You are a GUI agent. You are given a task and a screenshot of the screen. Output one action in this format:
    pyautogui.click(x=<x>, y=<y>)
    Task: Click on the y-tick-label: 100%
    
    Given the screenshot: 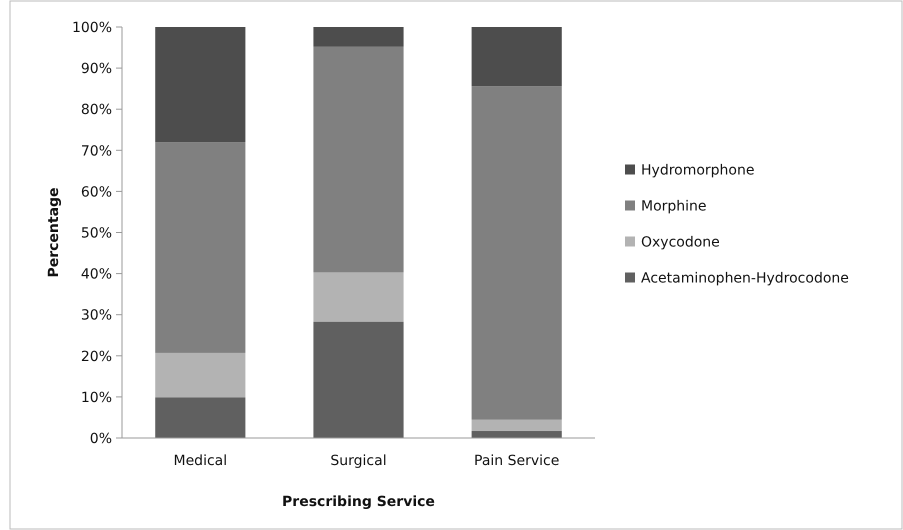 What is the action you would take?
    pyautogui.click(x=92, y=28)
    